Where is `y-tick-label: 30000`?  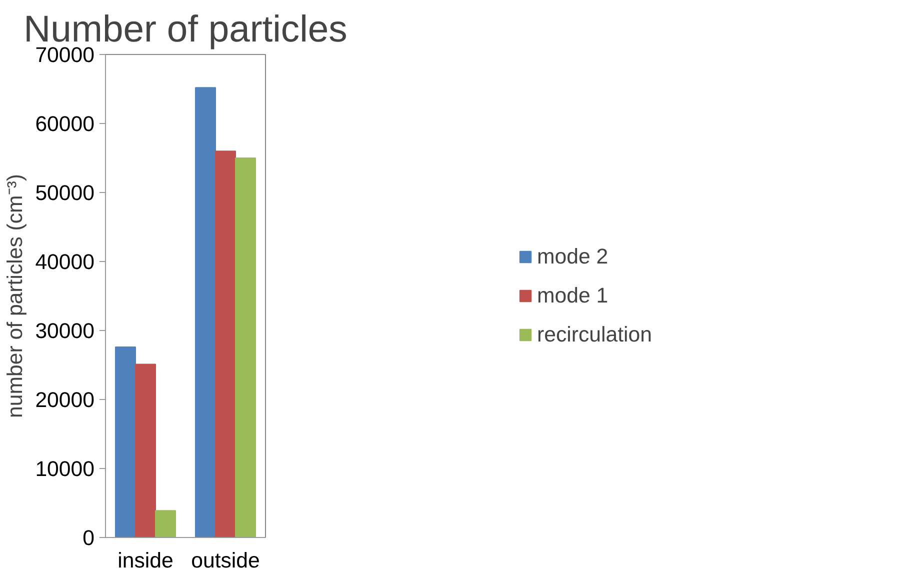 y-tick-label: 30000 is located at coordinates (65, 331).